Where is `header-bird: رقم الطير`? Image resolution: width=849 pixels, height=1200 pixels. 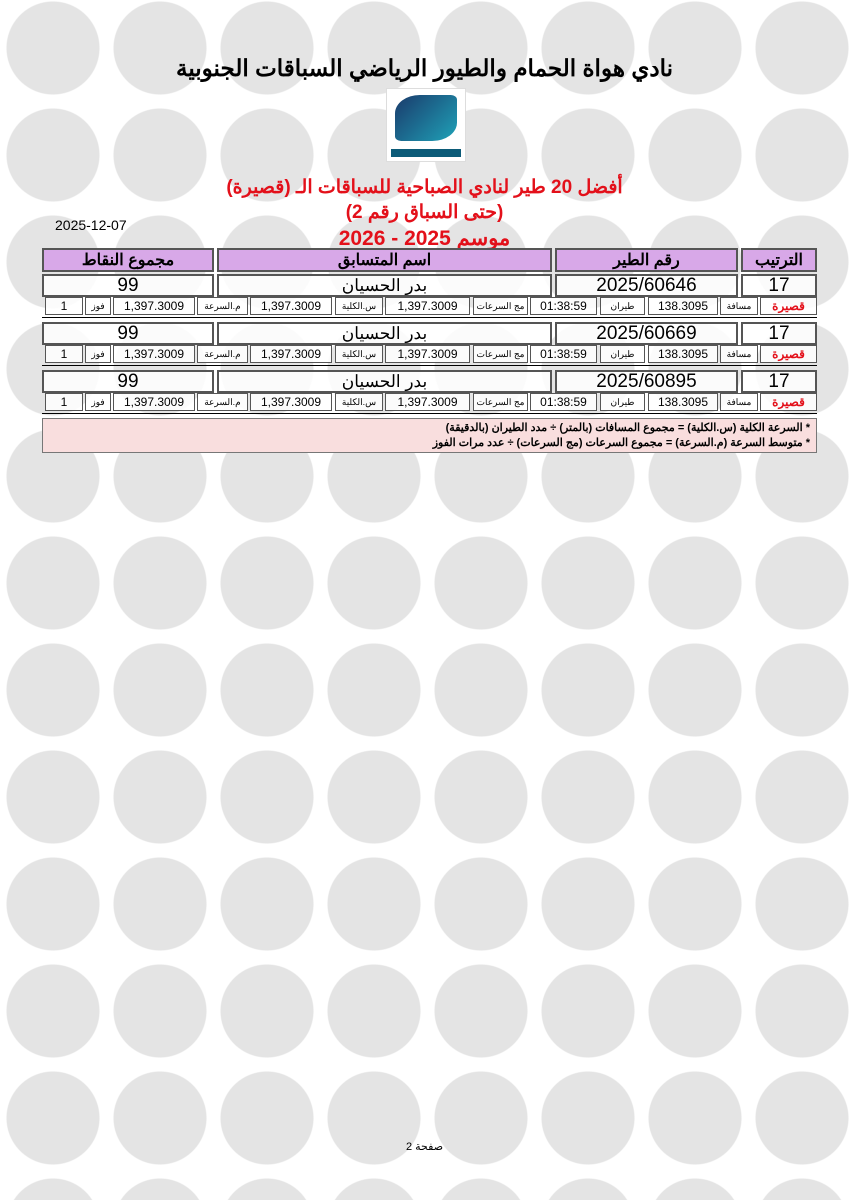
header-bird: رقم الطير is located at coordinates (646, 260).